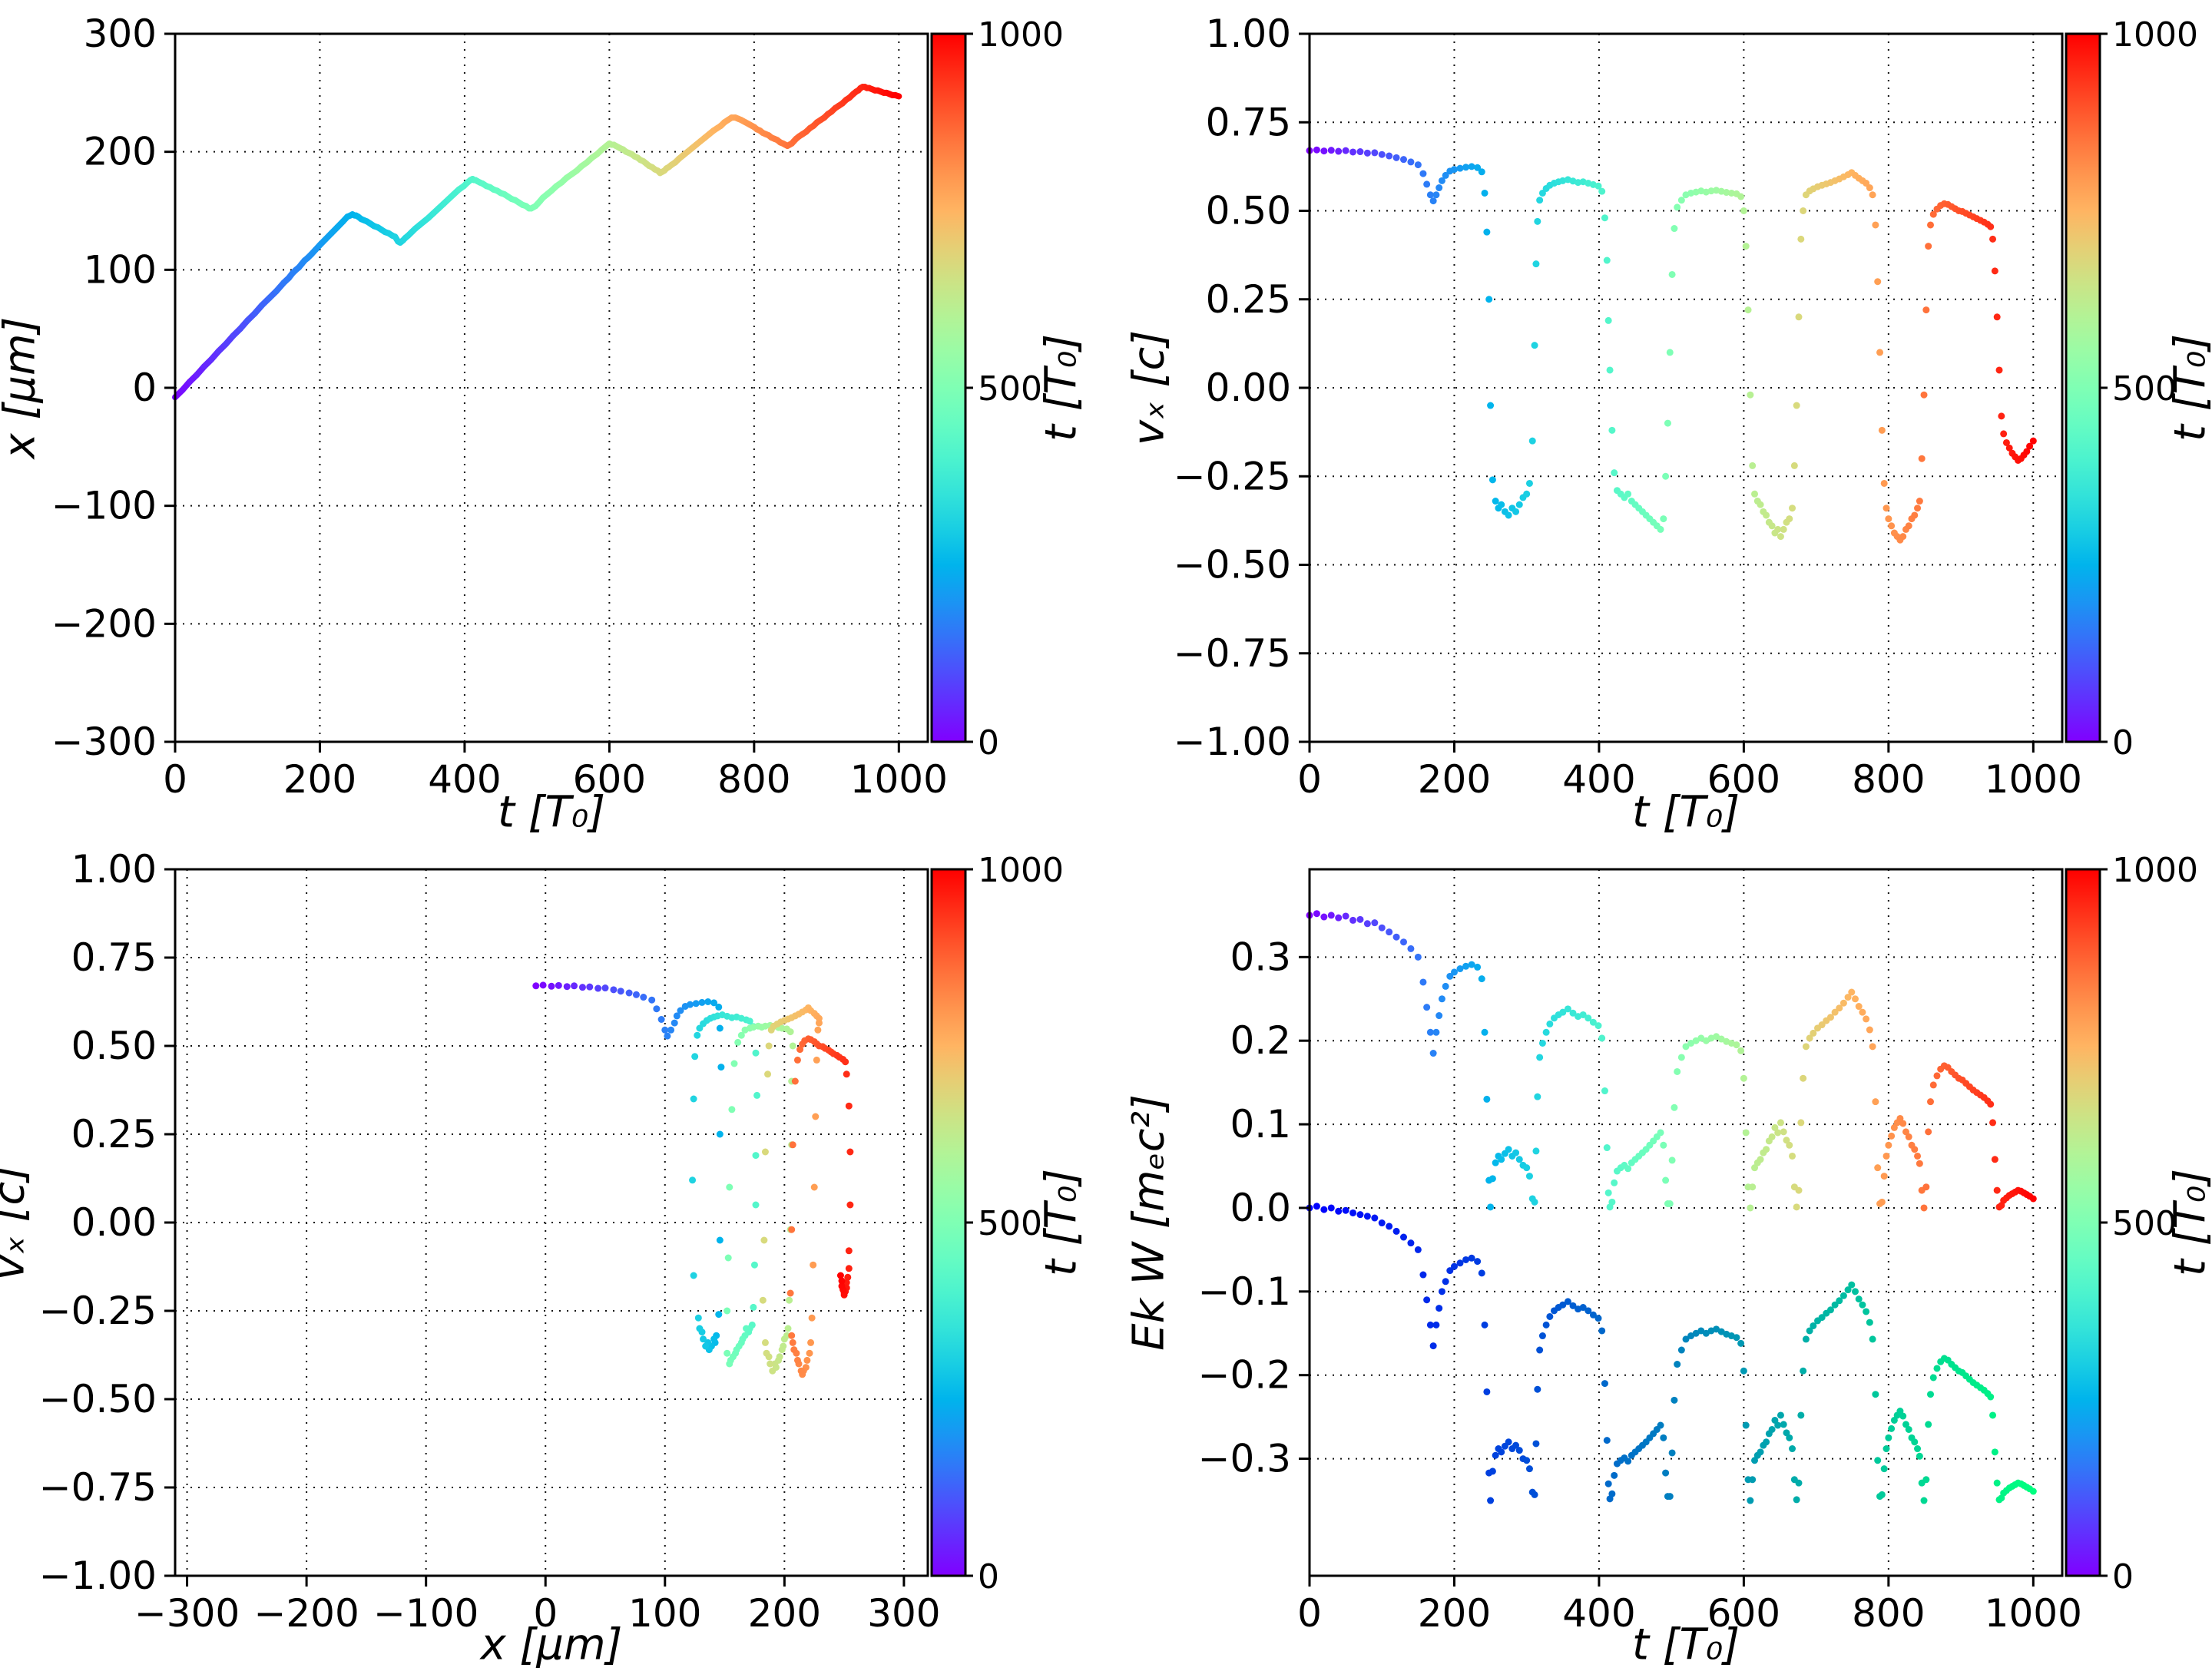 The image size is (2212, 1671). I want to click on y-axis-label-bottom-right: Ek W [mₑc²], so click(1149, 1222).